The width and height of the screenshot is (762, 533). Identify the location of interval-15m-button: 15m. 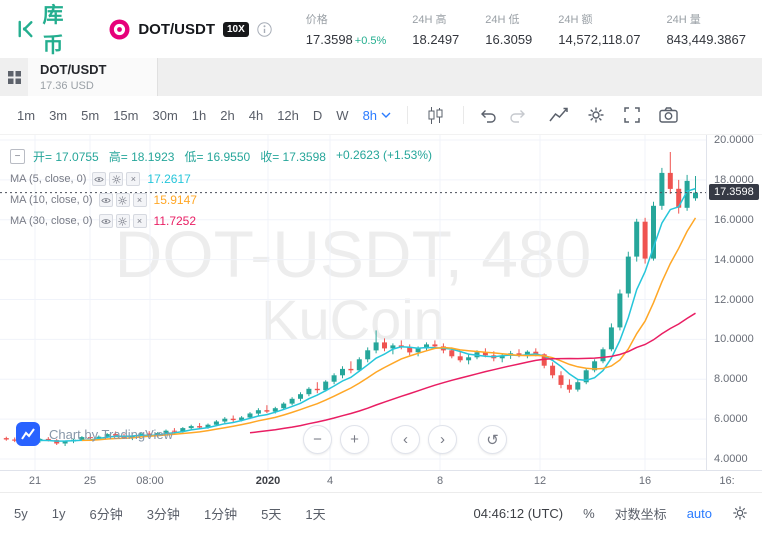
(125, 115).